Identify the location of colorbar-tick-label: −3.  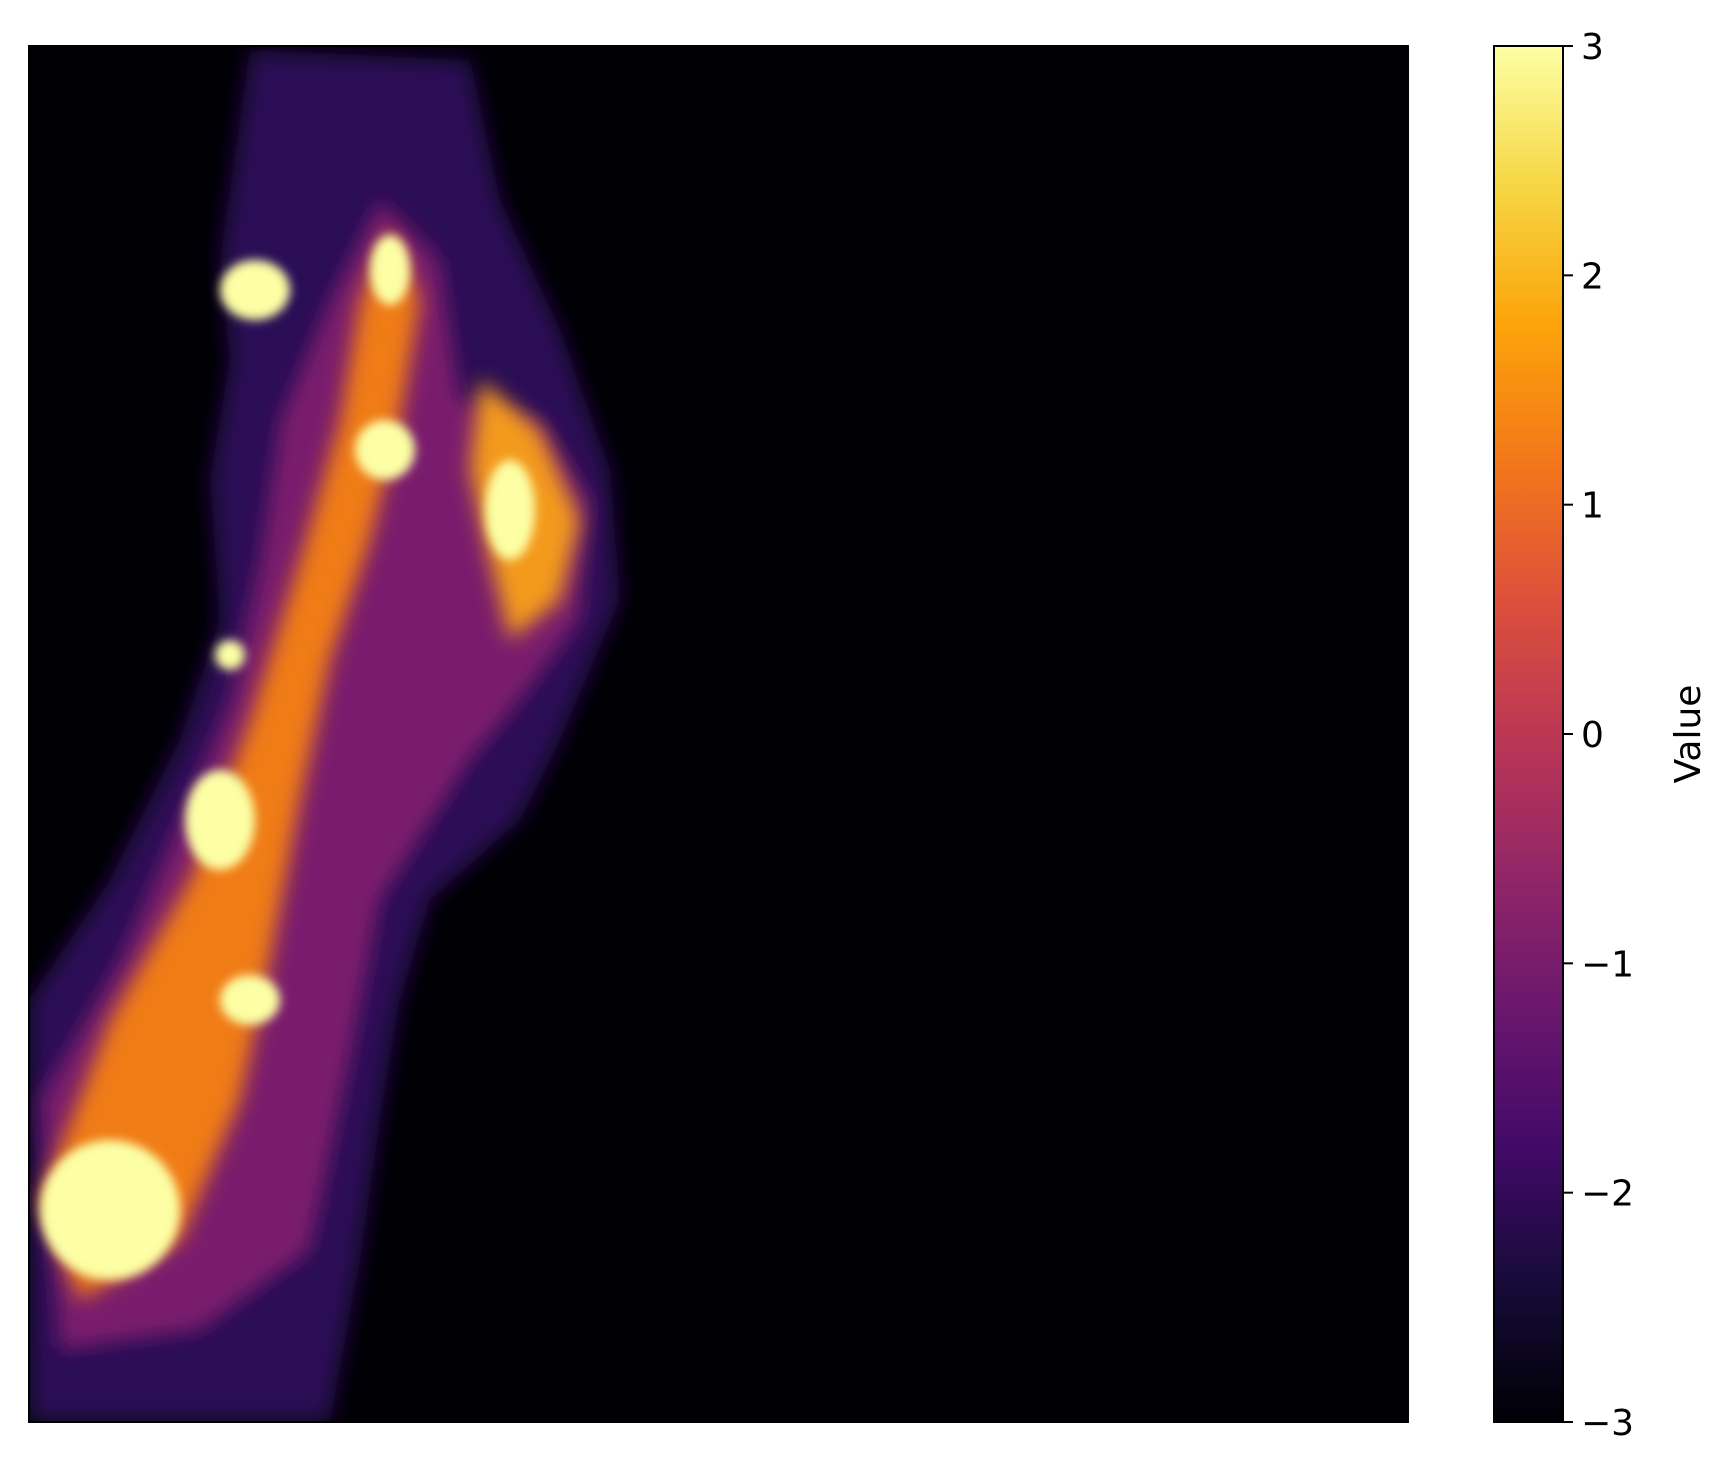
(1607, 1423).